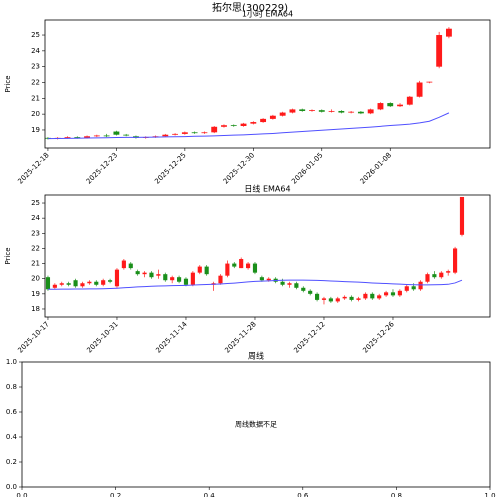 The width and height of the screenshot is (500, 497). What do you see at coordinates (309, 337) in the screenshot?
I see `x-tick-label: 2025-12-12` at bounding box center [309, 337].